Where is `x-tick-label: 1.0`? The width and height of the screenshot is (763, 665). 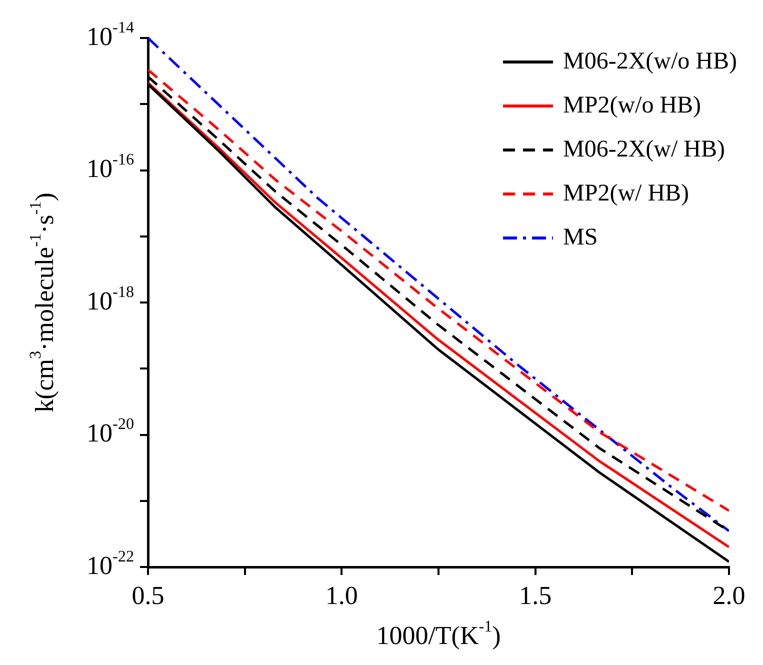 x-tick-label: 1.0 is located at coordinates (341, 595).